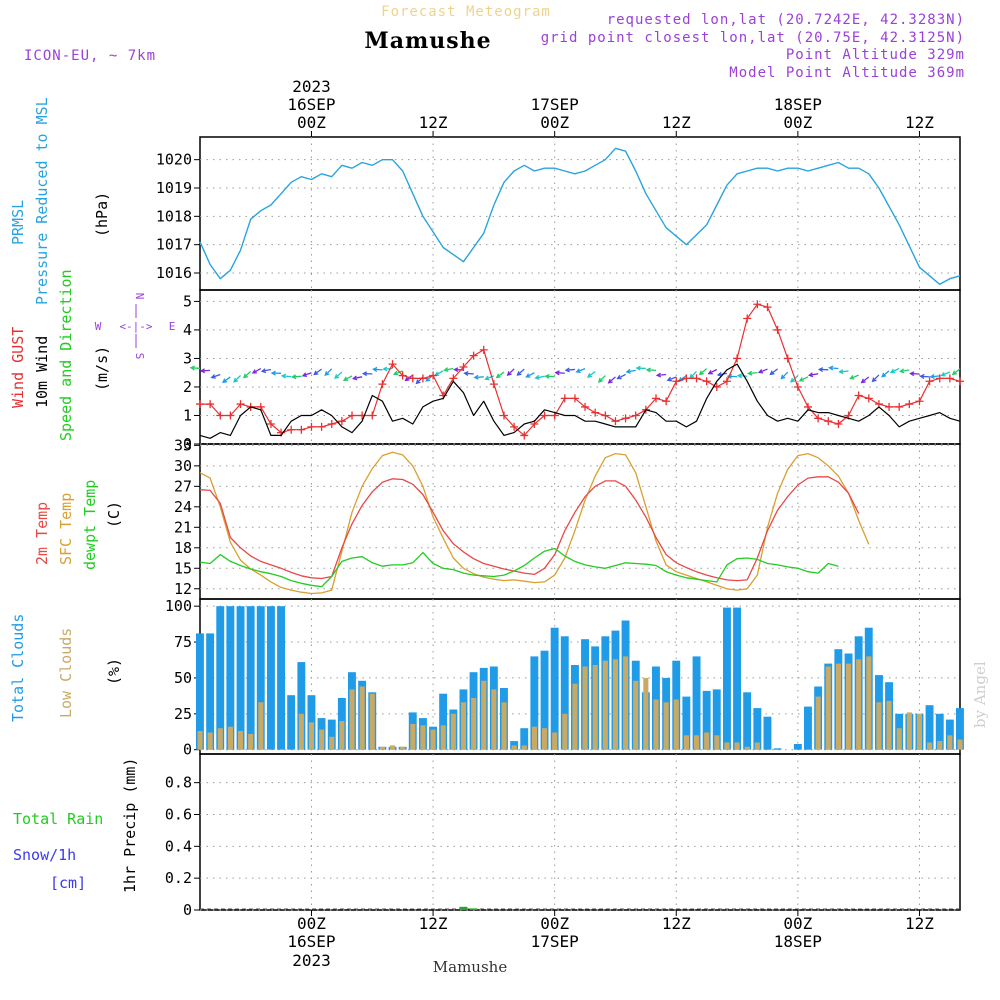 The width and height of the screenshot is (1000, 1000). I want to click on precip-units: 1hr Precip (mm), so click(130, 825).